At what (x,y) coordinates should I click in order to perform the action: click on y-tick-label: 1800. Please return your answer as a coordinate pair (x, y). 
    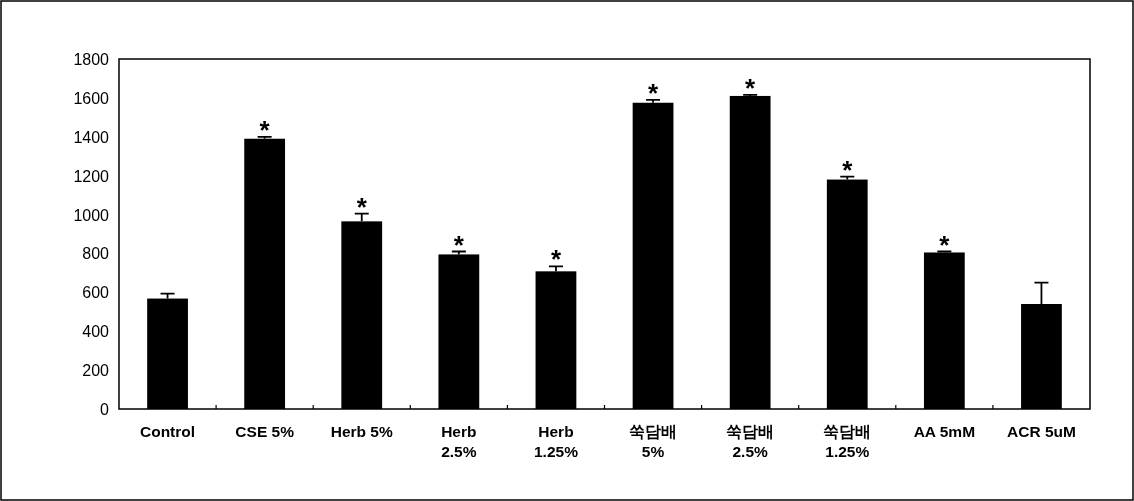
    Looking at the image, I should click on (91, 59).